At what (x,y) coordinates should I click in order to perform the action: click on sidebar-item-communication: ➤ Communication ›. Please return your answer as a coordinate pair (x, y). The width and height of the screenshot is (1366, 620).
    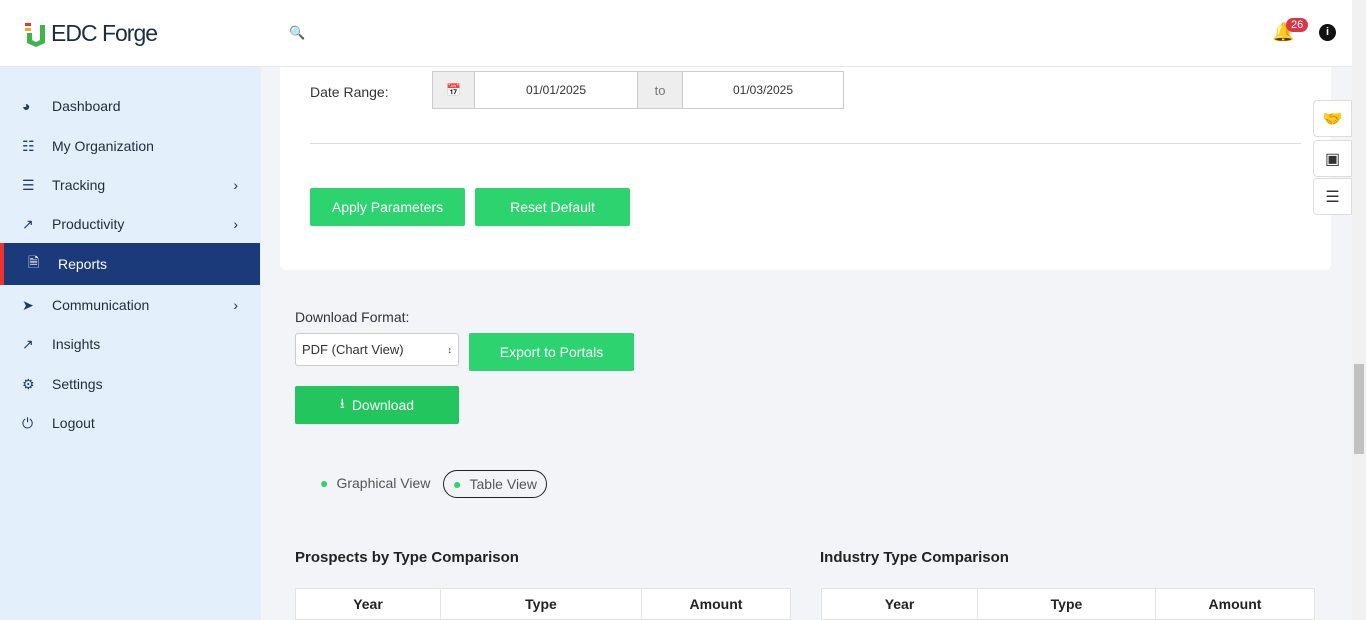
    Looking at the image, I should click on (130, 305).